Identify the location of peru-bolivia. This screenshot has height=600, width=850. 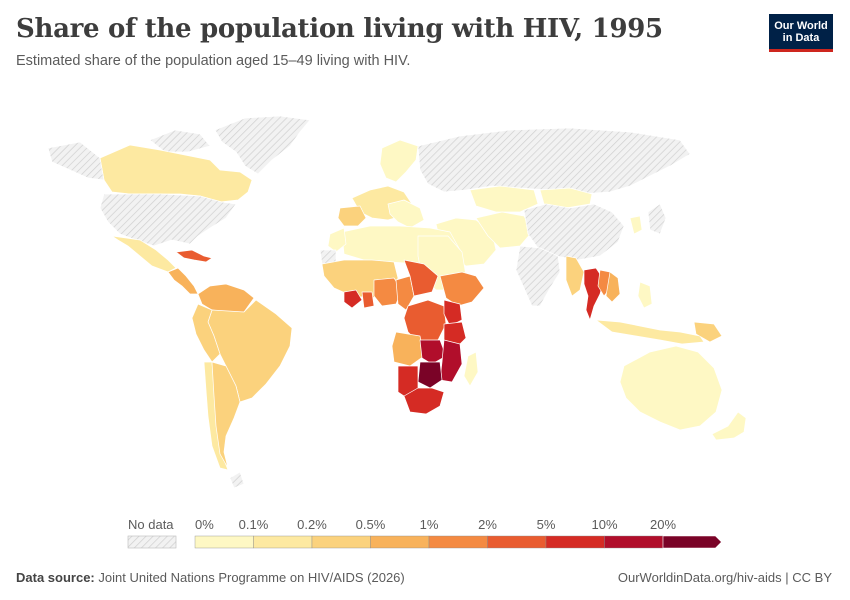
(206, 333).